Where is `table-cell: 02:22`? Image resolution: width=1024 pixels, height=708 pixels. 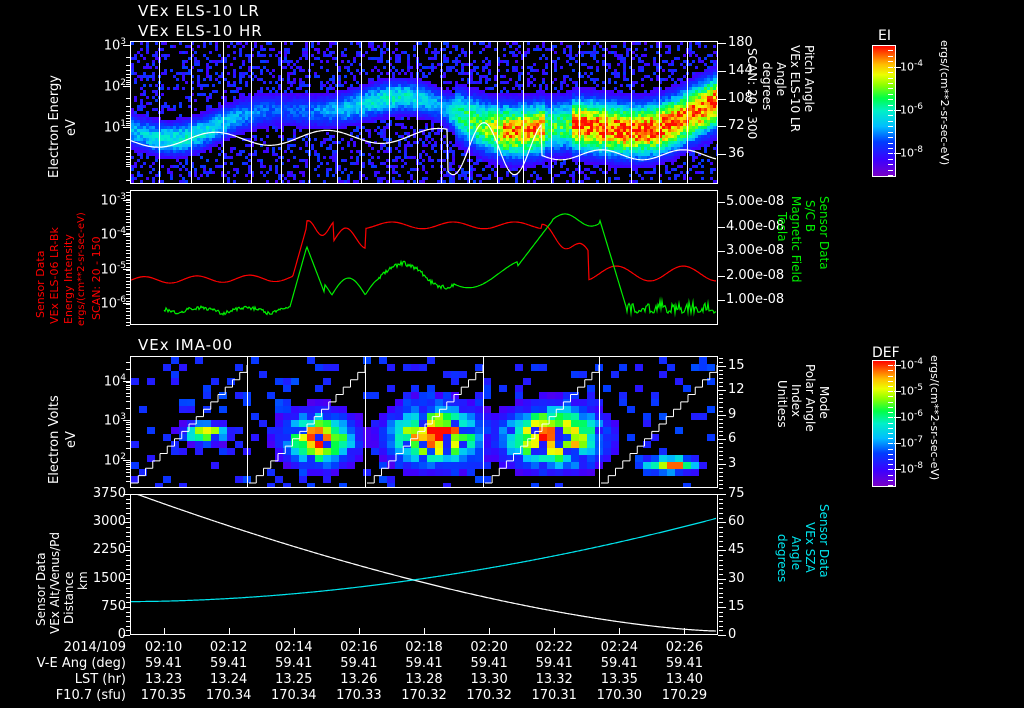
table-cell: 02:22 is located at coordinates (554, 647).